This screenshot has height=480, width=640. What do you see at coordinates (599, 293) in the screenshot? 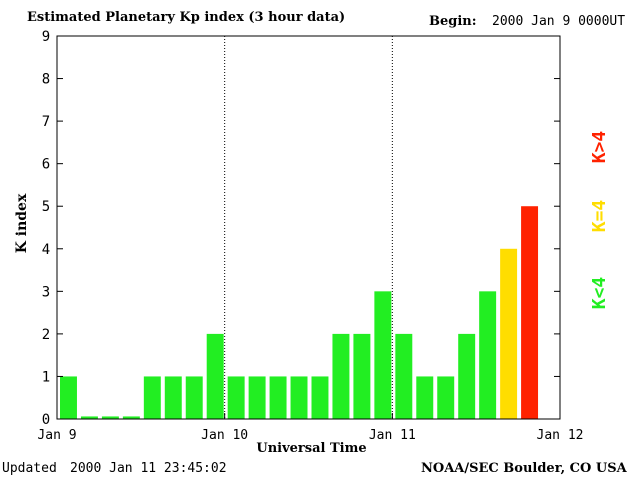
I see `legend-k-less-4: K<4` at bounding box center [599, 293].